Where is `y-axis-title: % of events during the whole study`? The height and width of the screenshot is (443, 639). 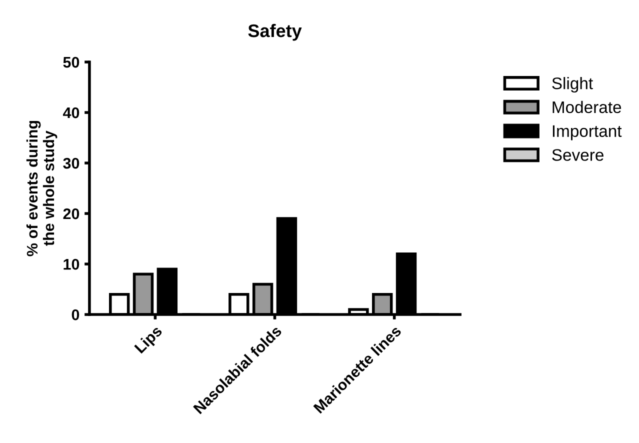
y-axis-title: % of events during the whole study is located at coordinates (42, 188).